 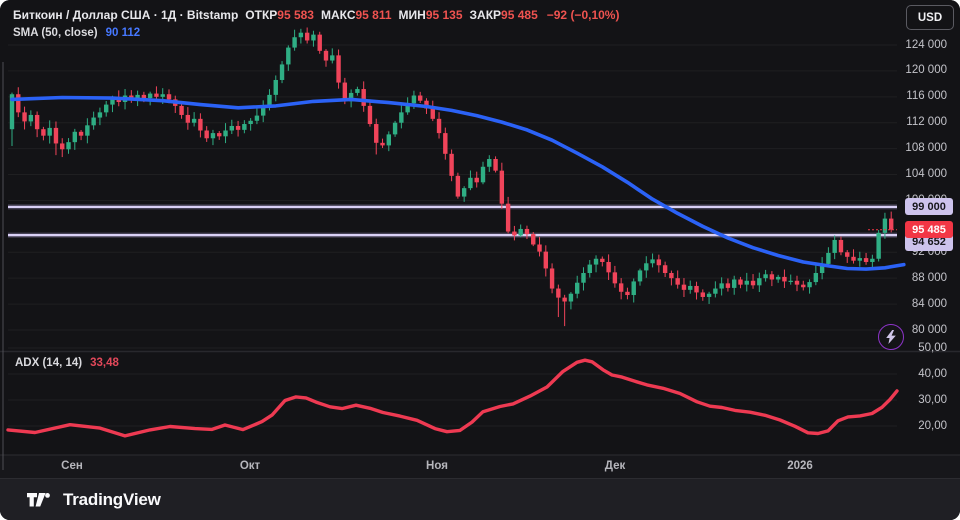 What do you see at coordinates (39, 500) in the screenshot?
I see `tradingview-logo-icon` at bounding box center [39, 500].